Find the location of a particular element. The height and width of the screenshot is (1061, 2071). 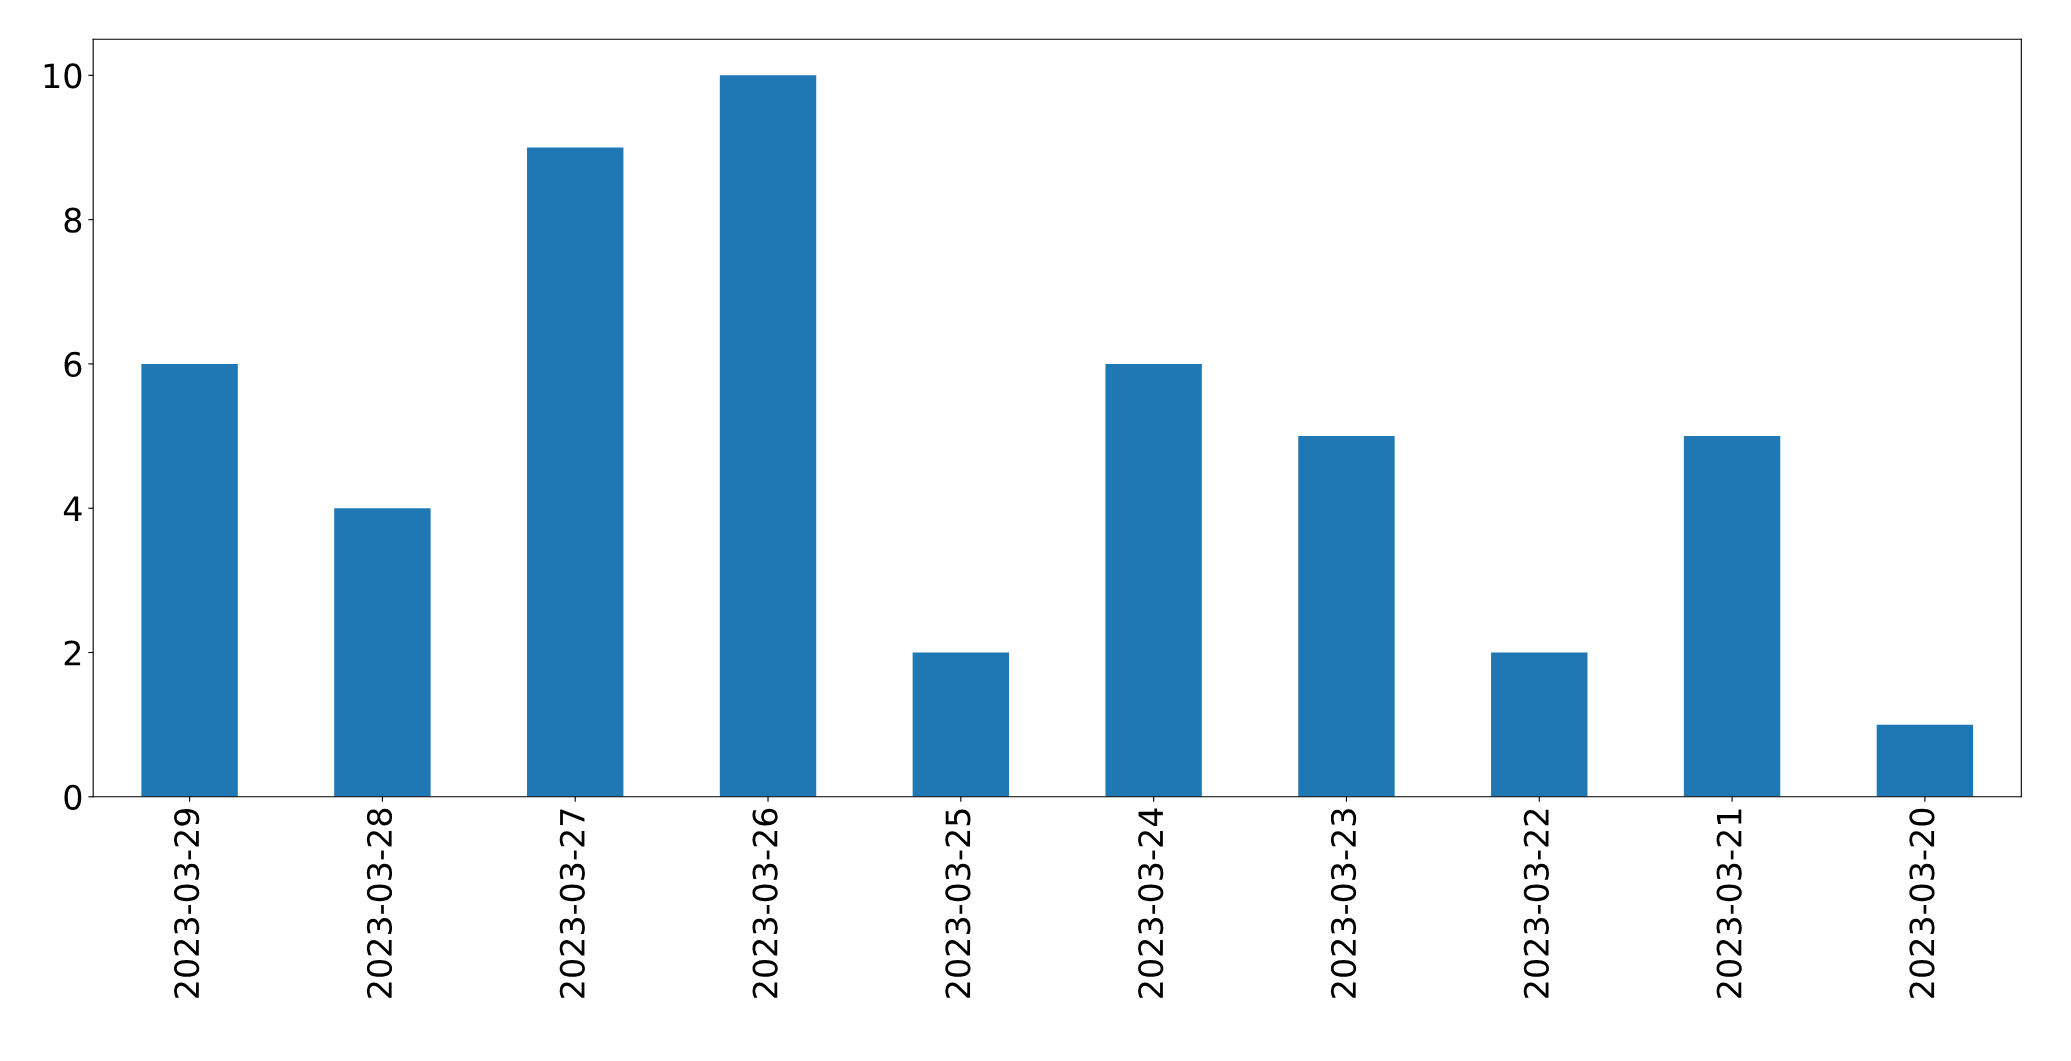

x-tick-label: 2023-03-26 is located at coordinates (765, 903).